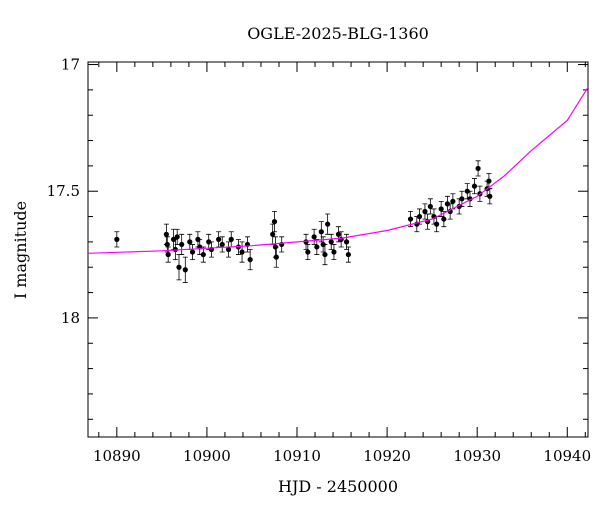  What do you see at coordinates (567, 456) in the screenshot?
I see `x-tick-label: 10940` at bounding box center [567, 456].